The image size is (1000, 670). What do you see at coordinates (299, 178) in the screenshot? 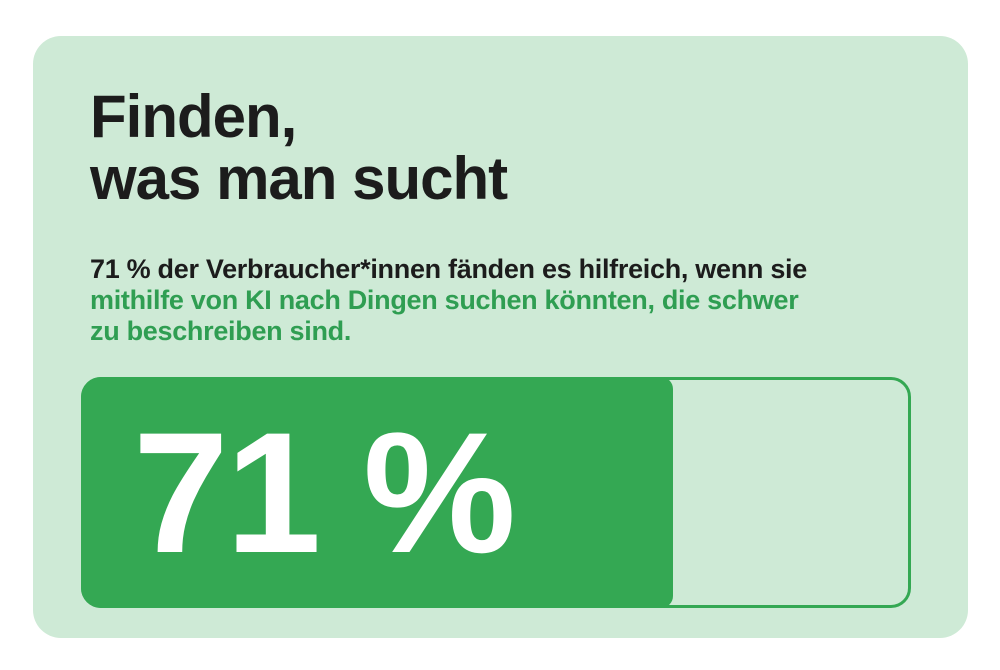
I see `headline-line-2: was man sucht` at bounding box center [299, 178].